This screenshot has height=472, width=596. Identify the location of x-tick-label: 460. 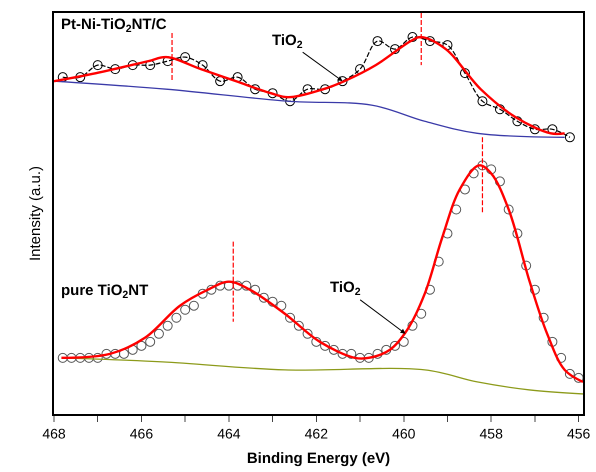
(404, 434).